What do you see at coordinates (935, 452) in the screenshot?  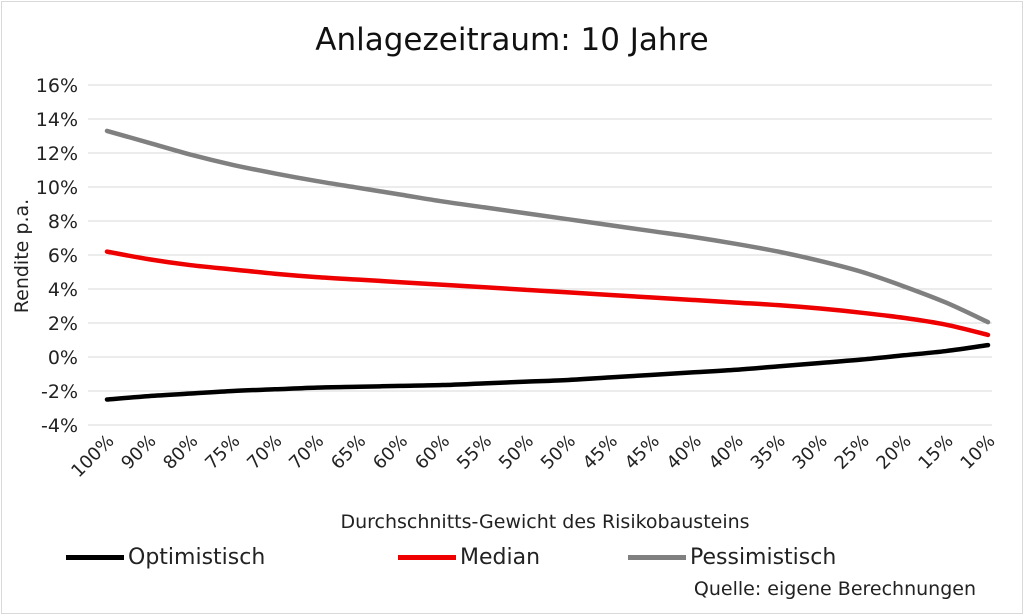 I see `x-tick-label: 15%` at bounding box center [935, 452].